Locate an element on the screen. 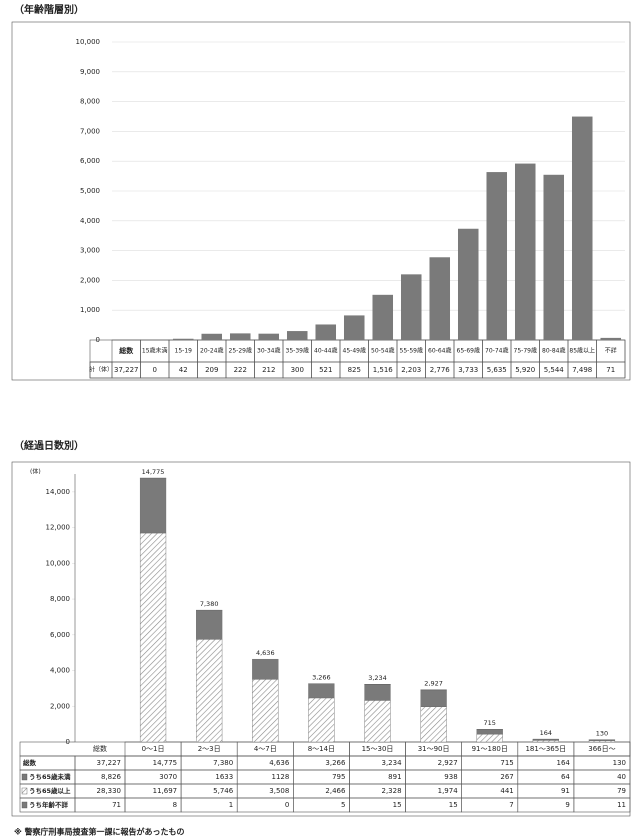 Image resolution: width=640 pixels, height=840 pixels. data-label: 3,266 is located at coordinates (321, 678).